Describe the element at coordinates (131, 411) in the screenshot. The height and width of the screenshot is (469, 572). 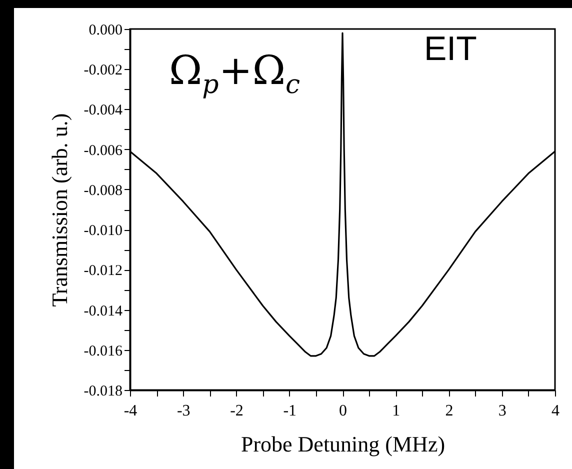
I see `x-tick-label: -4` at that location.